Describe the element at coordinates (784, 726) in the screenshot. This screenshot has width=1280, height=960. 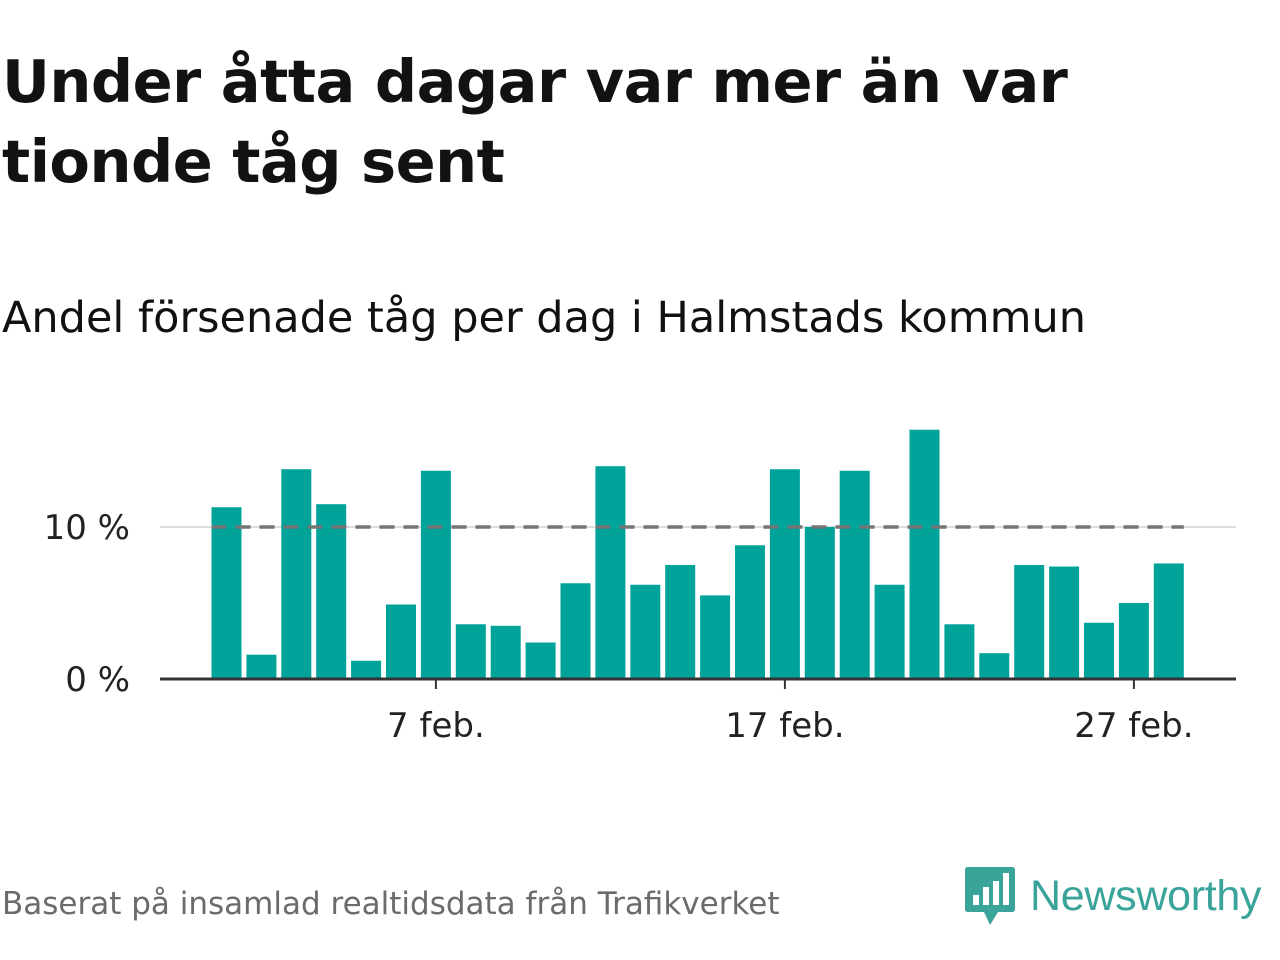
I see `x-tick-label: 17 feb.` at that location.